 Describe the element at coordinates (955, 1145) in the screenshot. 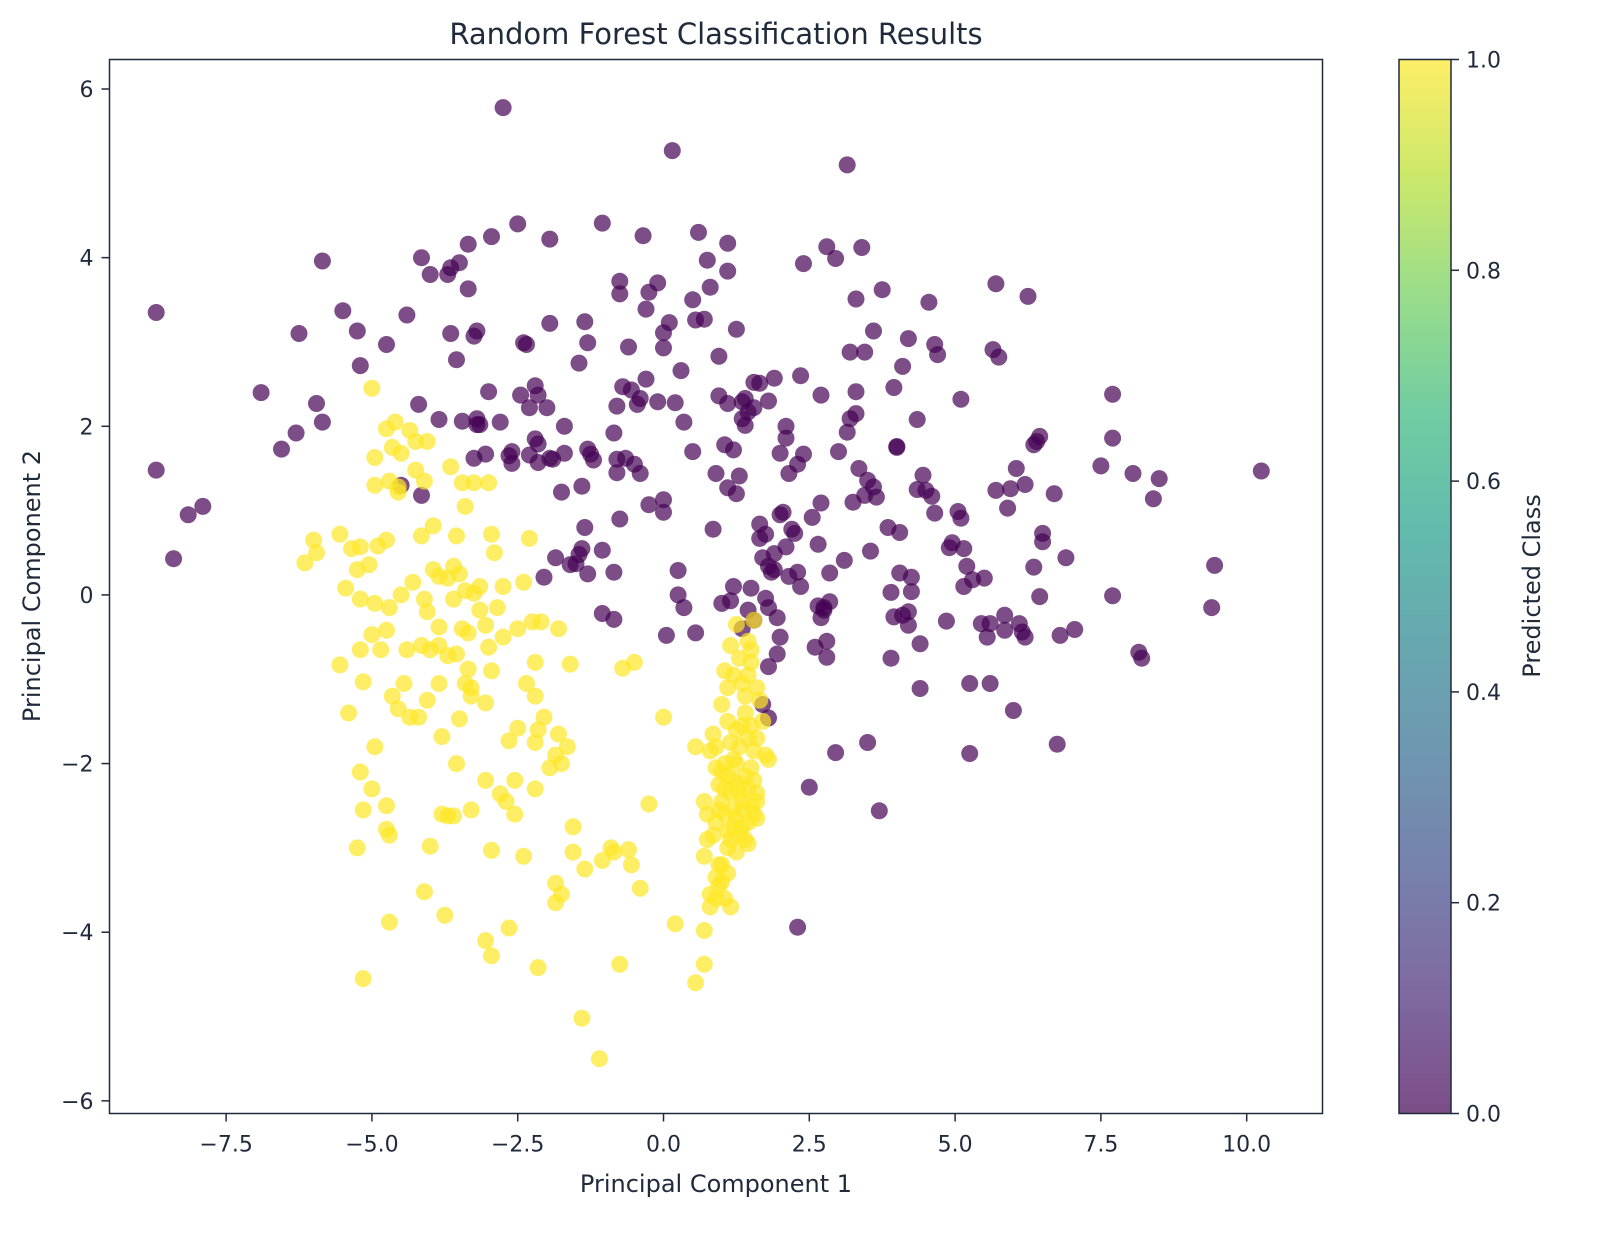

I see `x-tick-label: 5.0` at that location.